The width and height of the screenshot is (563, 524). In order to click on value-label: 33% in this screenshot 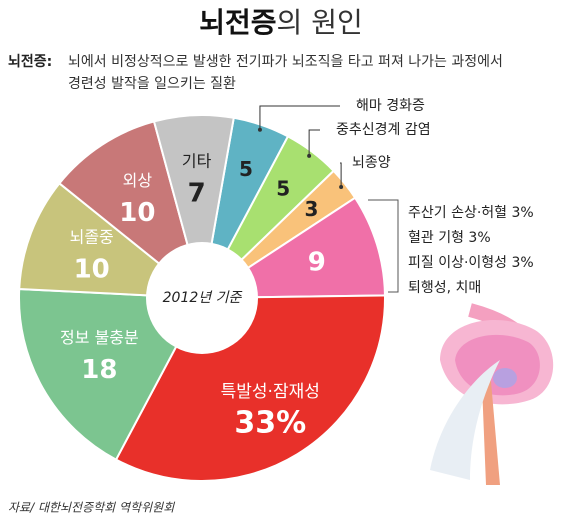, I will do `click(270, 422)`.